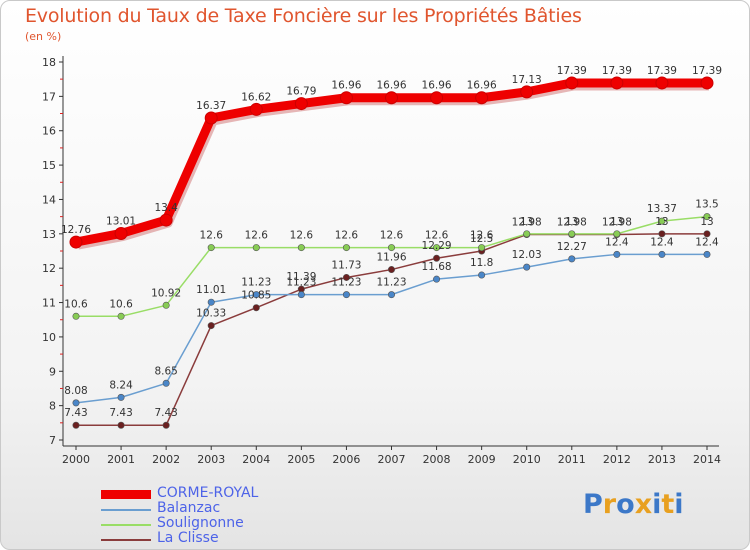 This screenshot has width=750, height=550. Describe the element at coordinates (52, 406) in the screenshot. I see `y-tick-label: 8` at that location.